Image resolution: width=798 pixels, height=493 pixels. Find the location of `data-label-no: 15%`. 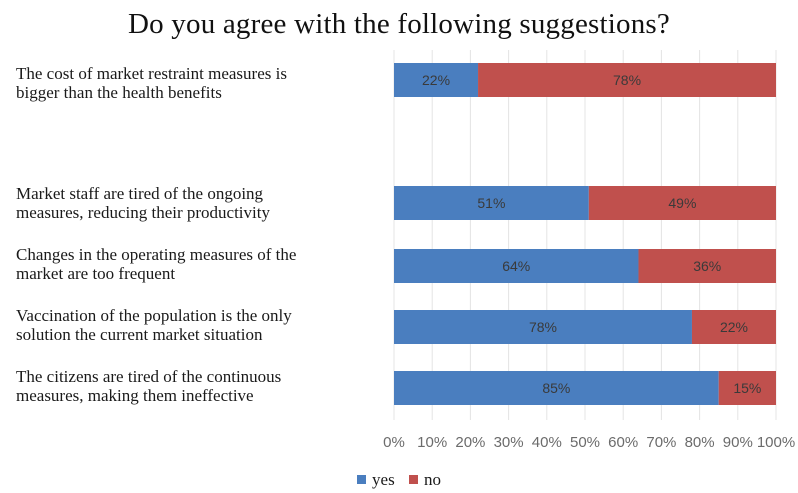

data-label-no: 15% is located at coordinates (747, 388).